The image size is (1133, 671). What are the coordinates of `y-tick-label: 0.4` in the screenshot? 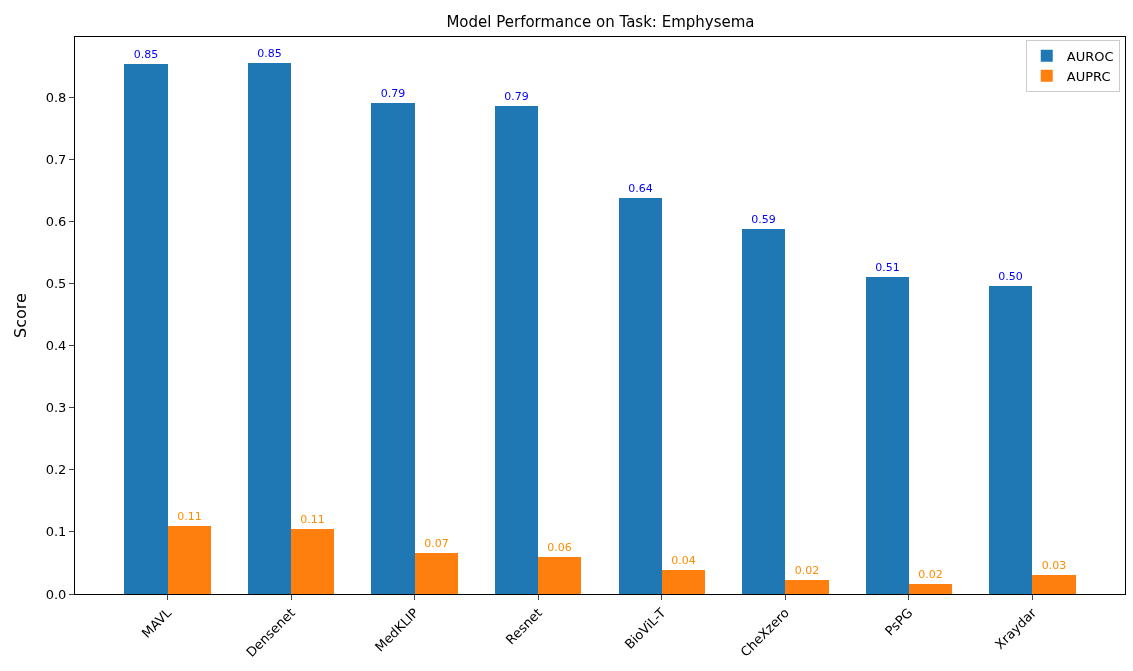 It's located at (56, 346).